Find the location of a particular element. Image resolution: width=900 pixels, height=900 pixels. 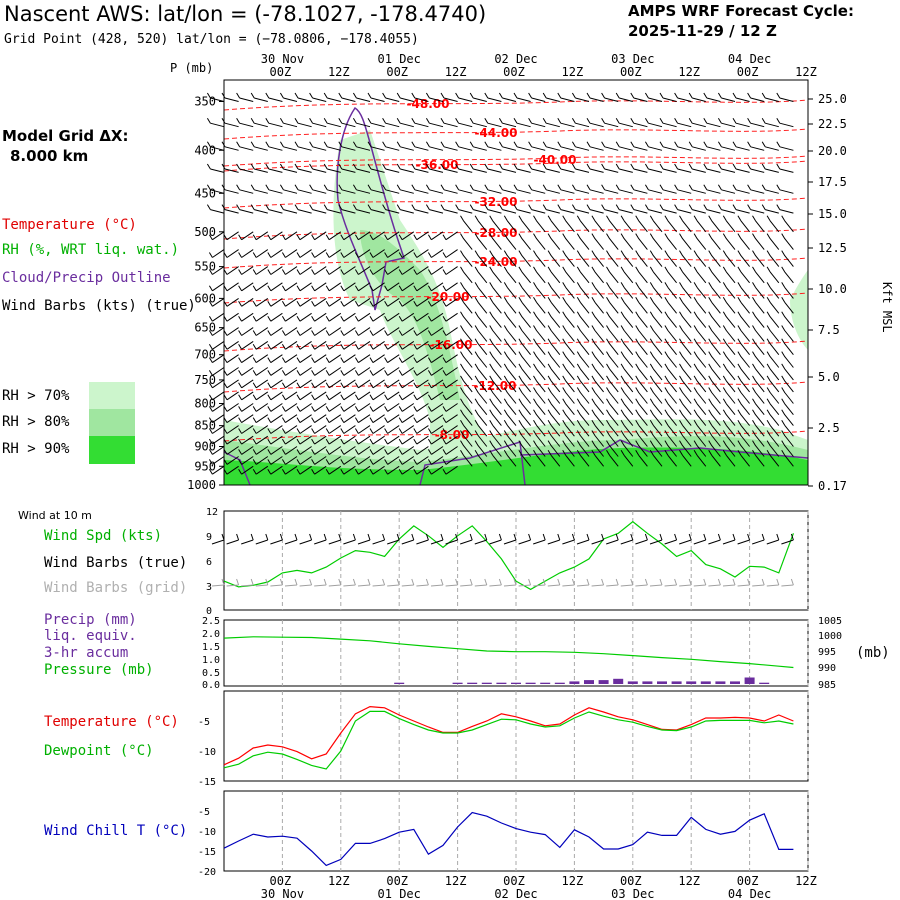

wind-tick-label: 6 is located at coordinates (209, 562).